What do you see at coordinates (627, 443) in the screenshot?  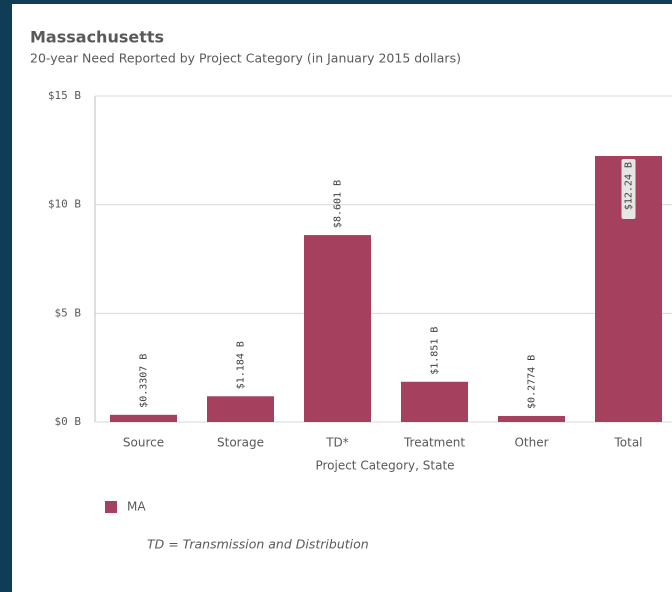 I see `x-tick-label: Total` at bounding box center [627, 443].